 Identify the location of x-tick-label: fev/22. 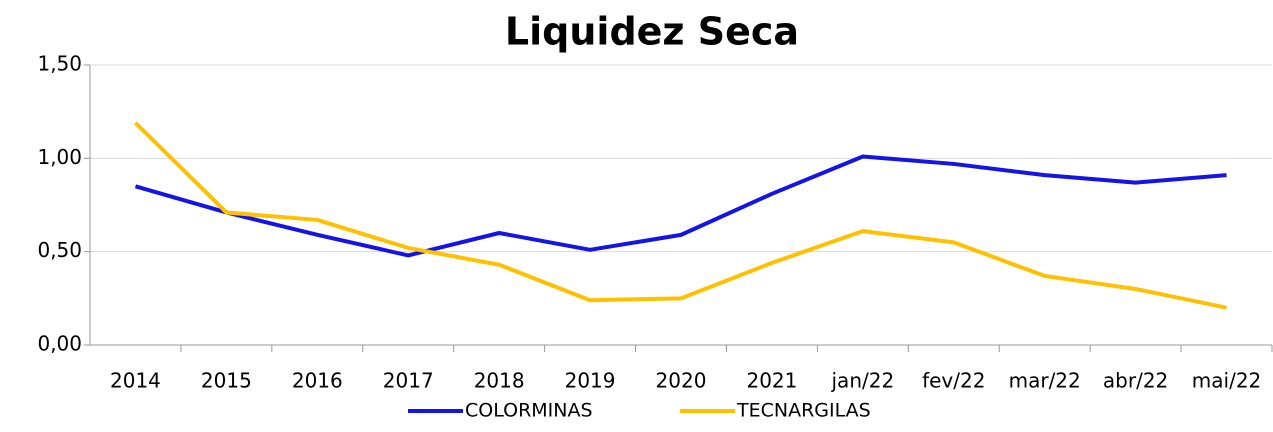
(953, 381).